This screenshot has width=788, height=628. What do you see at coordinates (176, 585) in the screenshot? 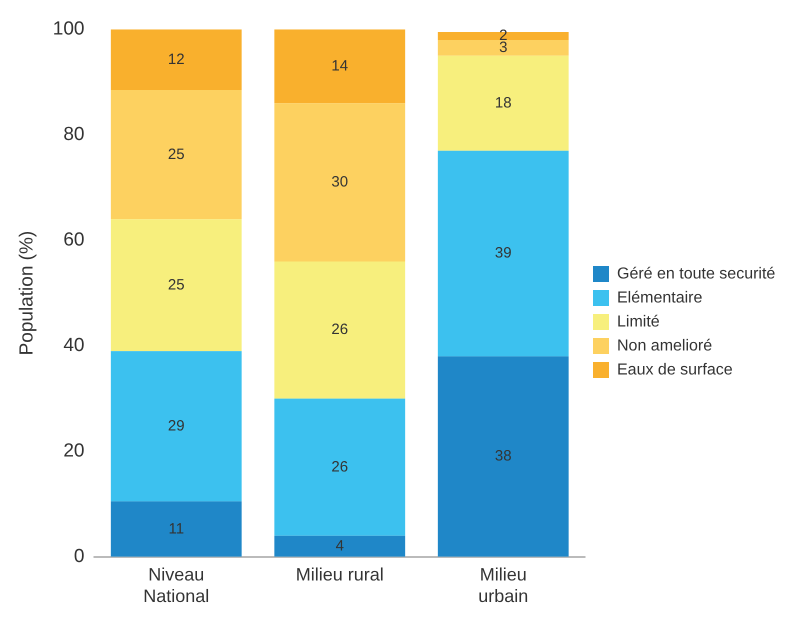
I see `x-tick-label: Niveau National` at bounding box center [176, 585].